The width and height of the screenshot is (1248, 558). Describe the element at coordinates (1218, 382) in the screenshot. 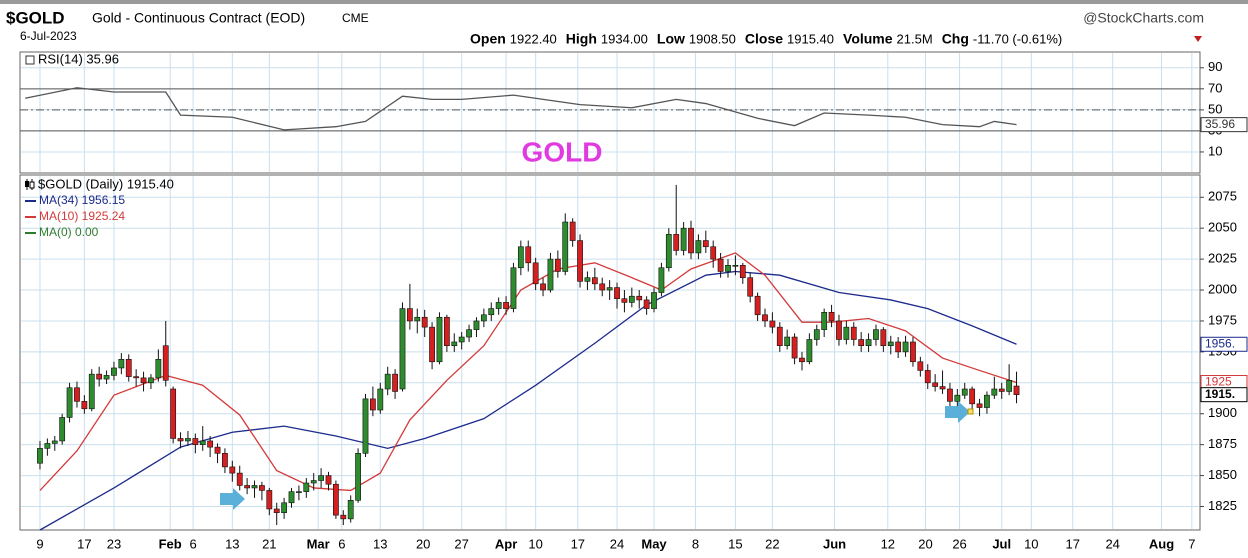

I see `last-value-label: 1925` at that location.